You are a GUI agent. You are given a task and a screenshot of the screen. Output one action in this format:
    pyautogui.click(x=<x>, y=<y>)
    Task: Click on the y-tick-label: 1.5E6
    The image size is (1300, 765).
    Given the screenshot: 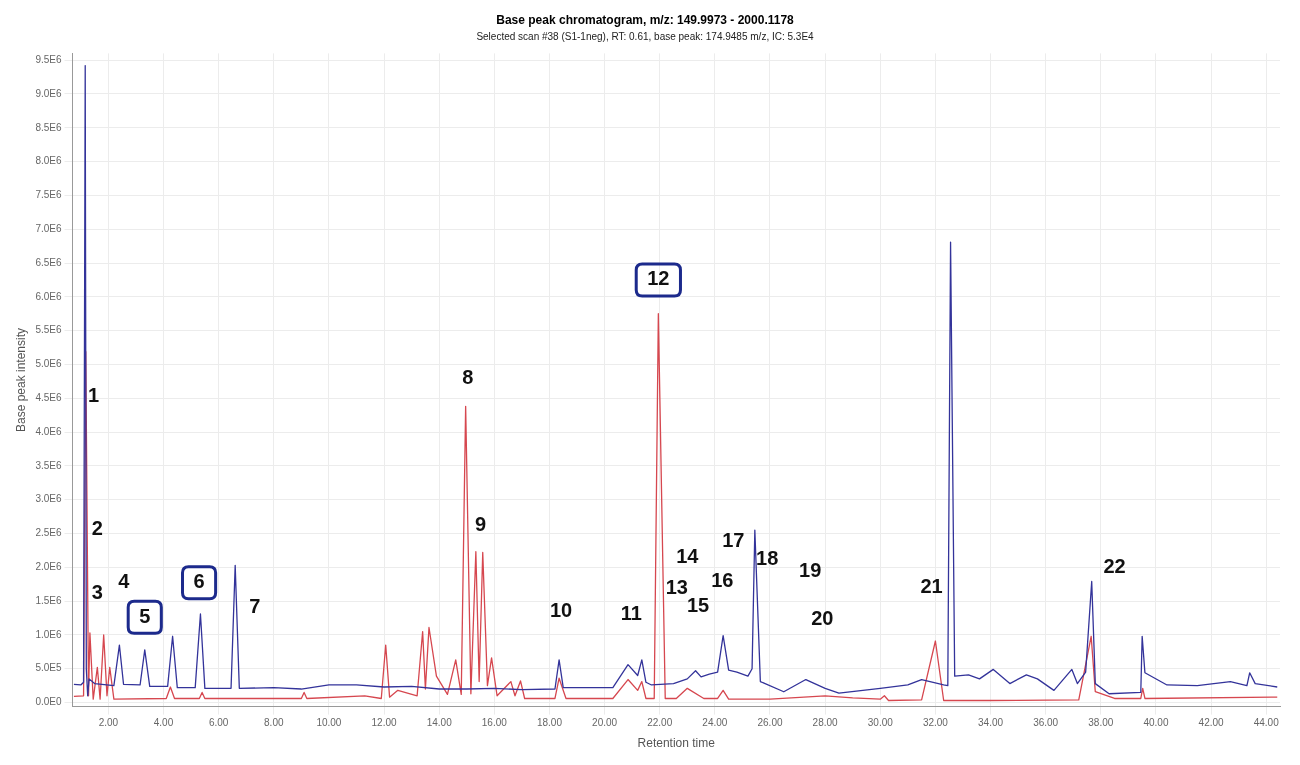 What is the action you would take?
    pyautogui.click(x=48, y=600)
    